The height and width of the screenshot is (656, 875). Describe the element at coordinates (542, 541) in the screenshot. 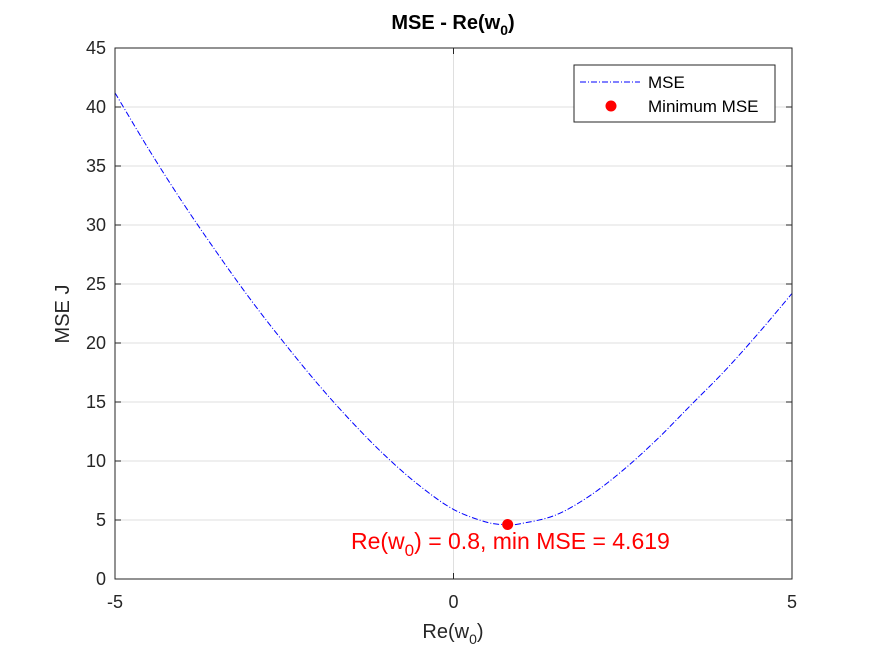

I see `annotation-post: ) = 0.8, min MSE = 4.619` at that location.